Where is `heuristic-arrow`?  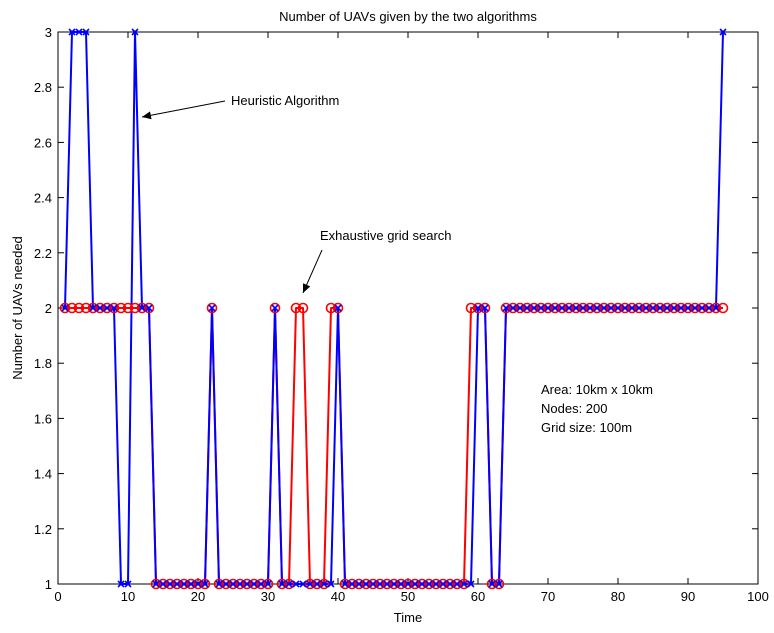 heuristic-arrow is located at coordinates (183, 110).